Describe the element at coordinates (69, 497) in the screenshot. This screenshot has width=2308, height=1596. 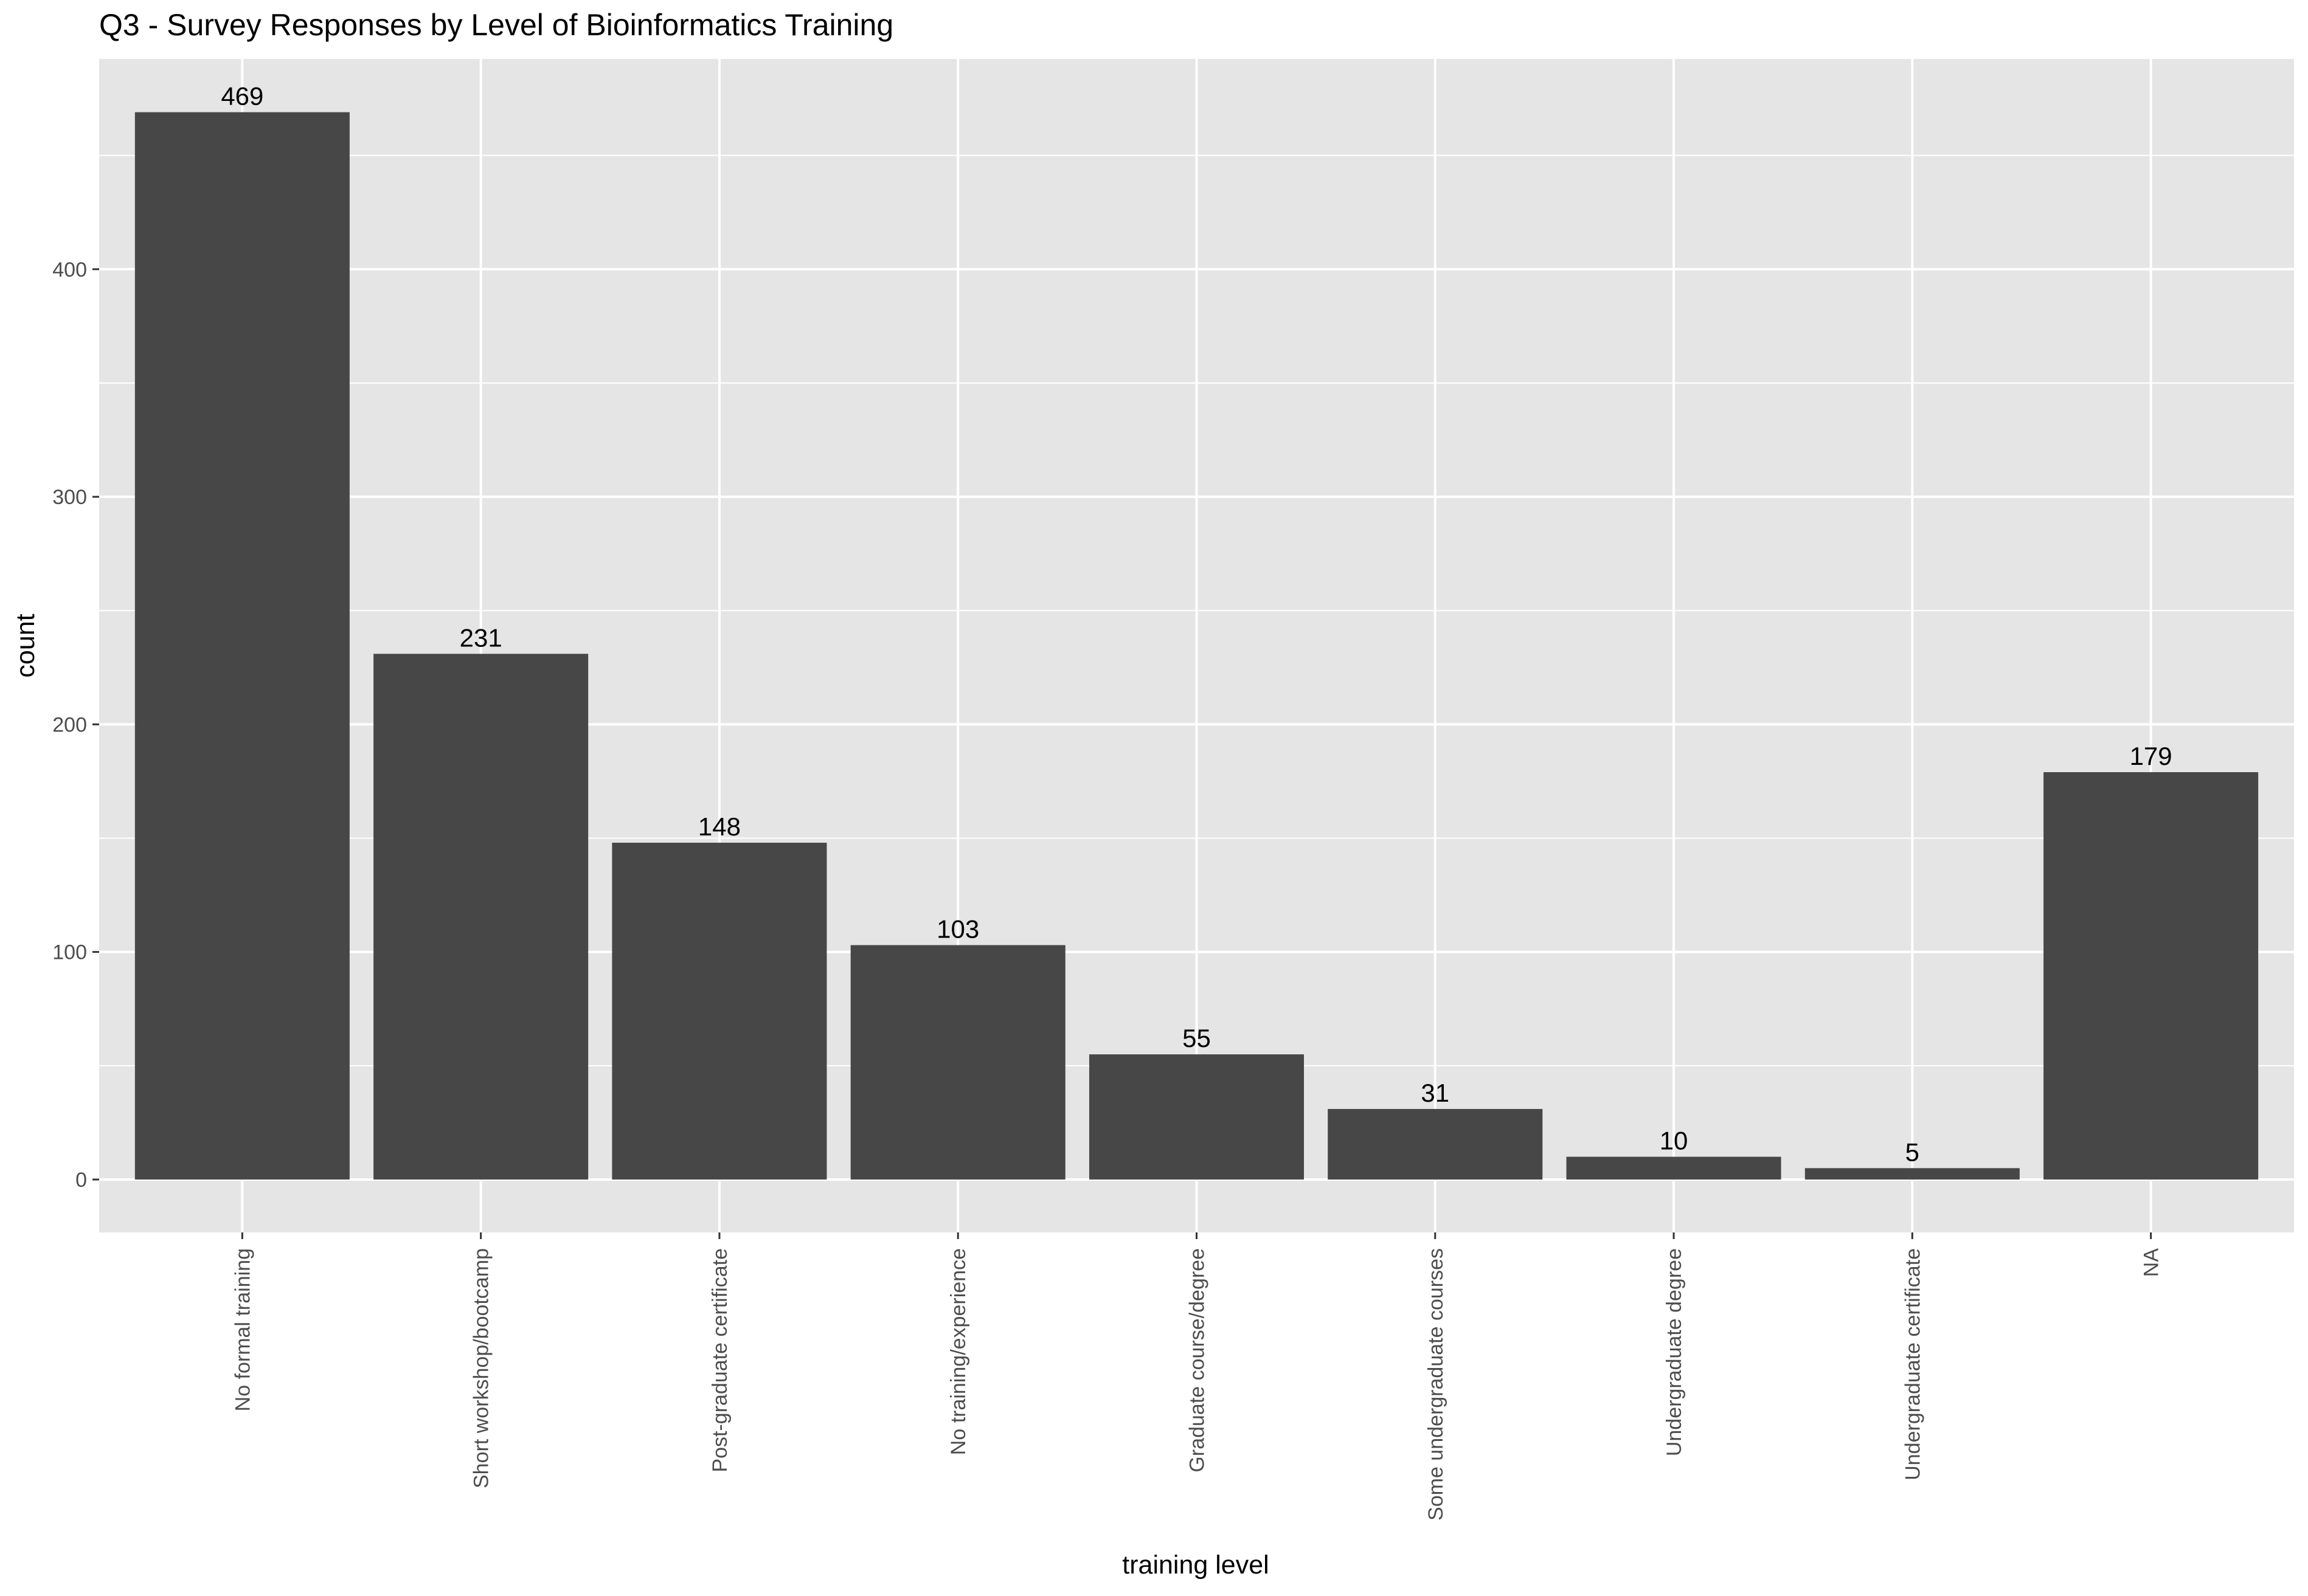
I see `y-tick-label: 300` at that location.